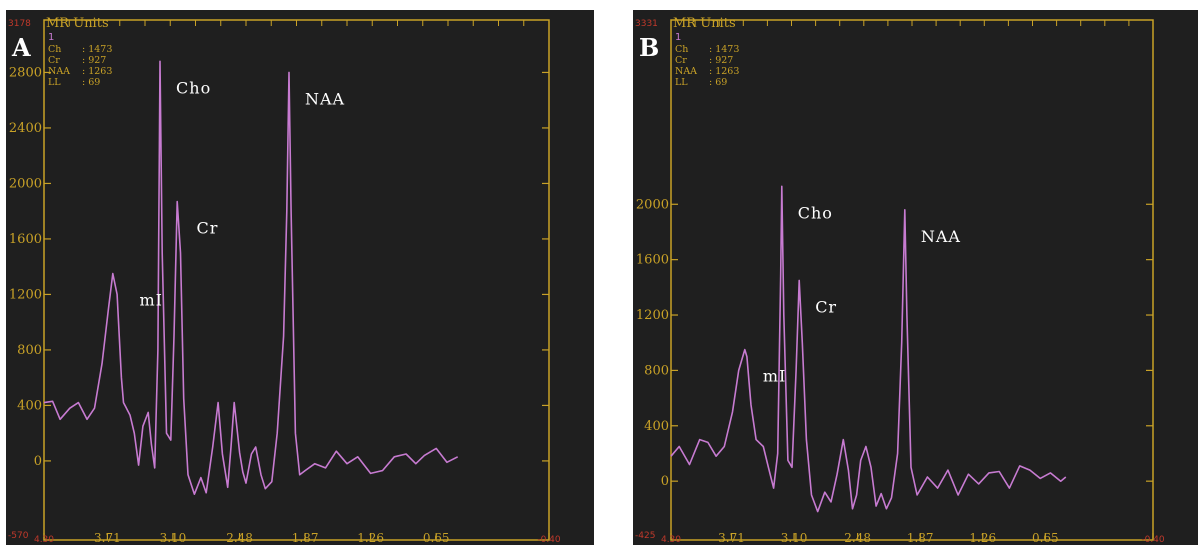 This screenshot has height=545, width=1204. I want to click on y-max-label: 3331, so click(646, 24).